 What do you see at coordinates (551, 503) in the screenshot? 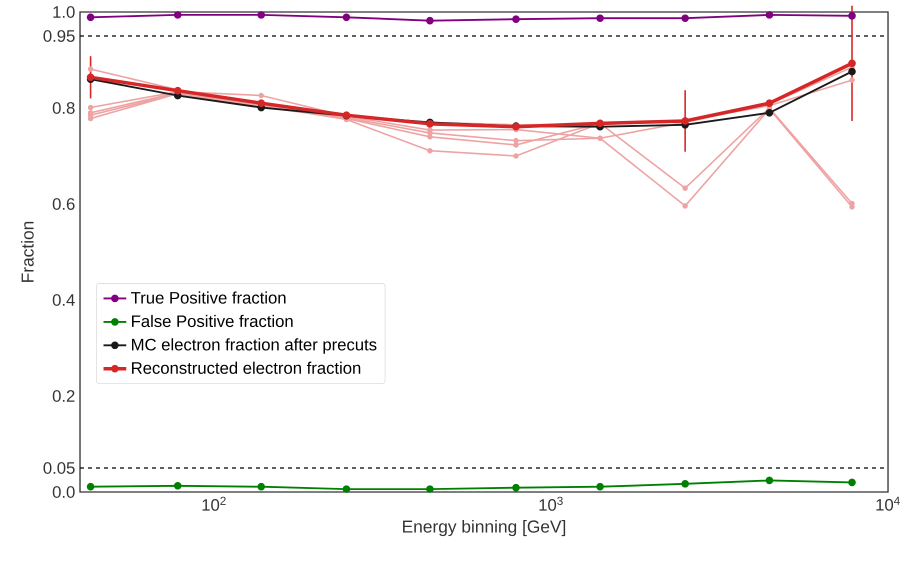
I see `x-tick-label: 10$^{3}$` at bounding box center [551, 503].